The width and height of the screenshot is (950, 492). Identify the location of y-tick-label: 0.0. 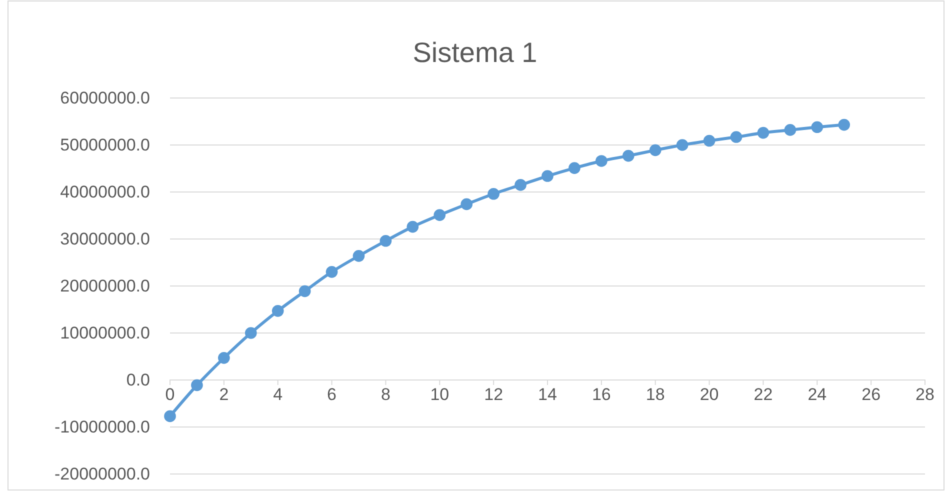
(138, 380).